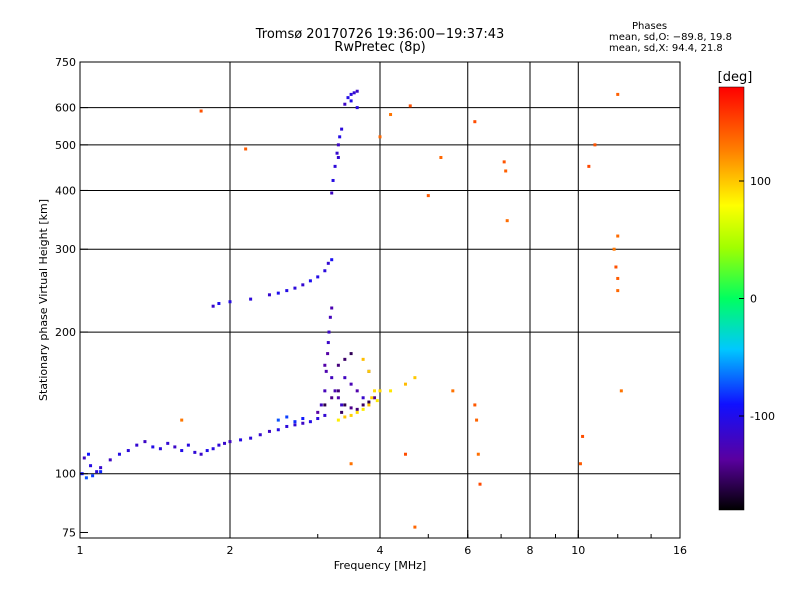 The width and height of the screenshot is (800, 600). Describe the element at coordinates (65, 145) in the screenshot. I see `y-tick-label: 500` at that location.